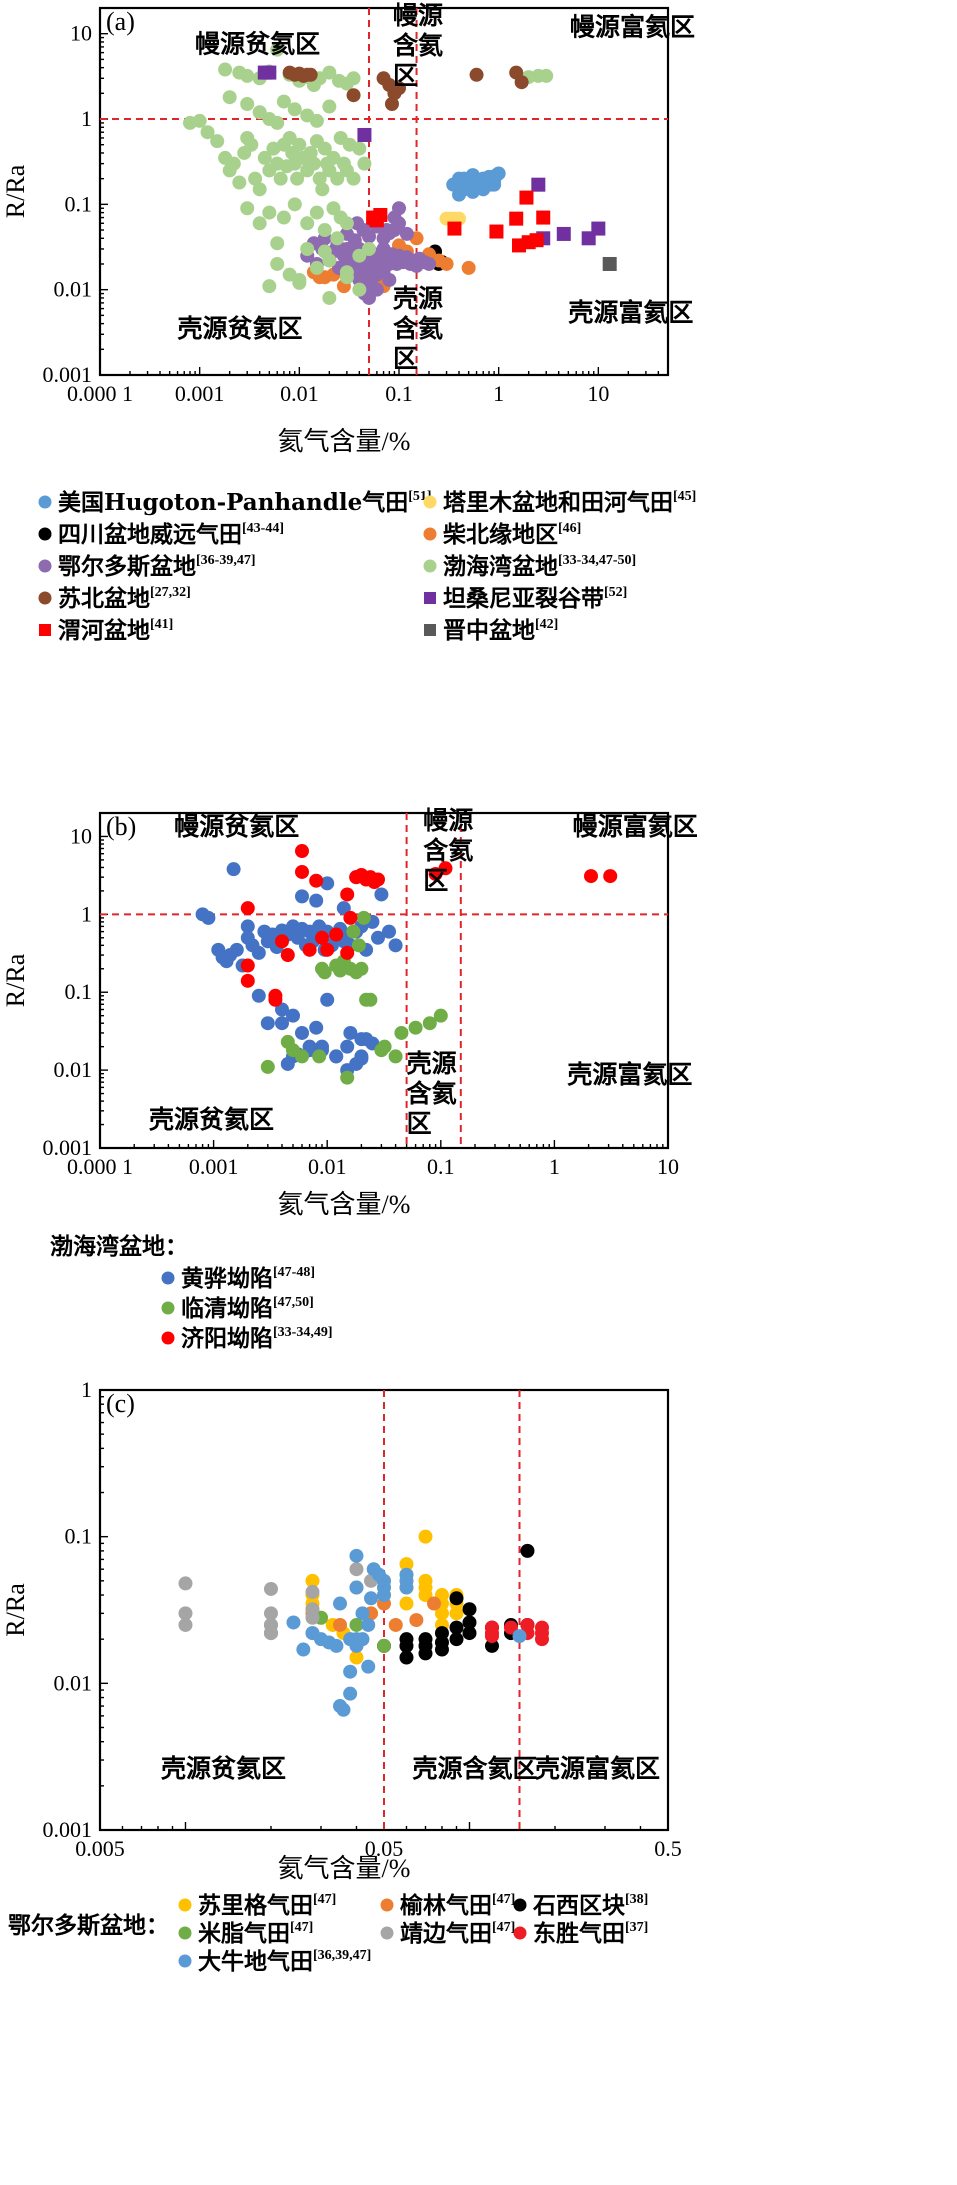 This screenshot has width=957, height=2185. I want to click on zone-label-line: 幔源富氦区, so click(635, 826).